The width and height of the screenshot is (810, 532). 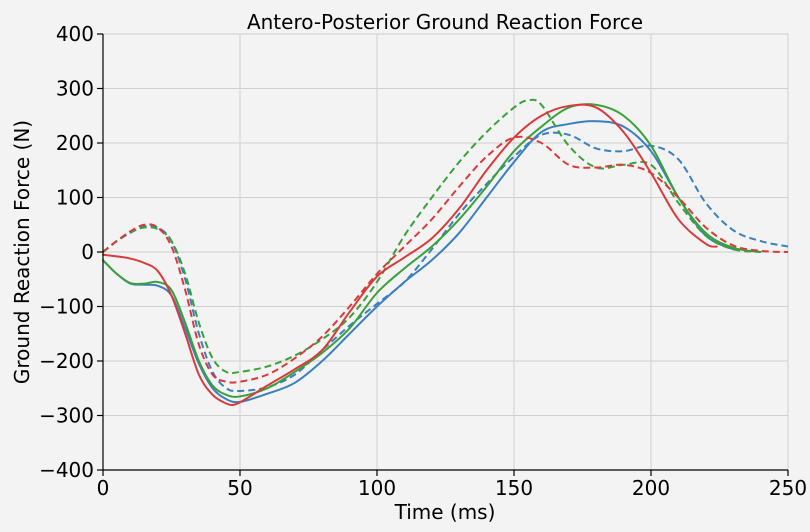 I want to click on y-axis-label: Ground Reaction Force (N), so click(x=22, y=252).